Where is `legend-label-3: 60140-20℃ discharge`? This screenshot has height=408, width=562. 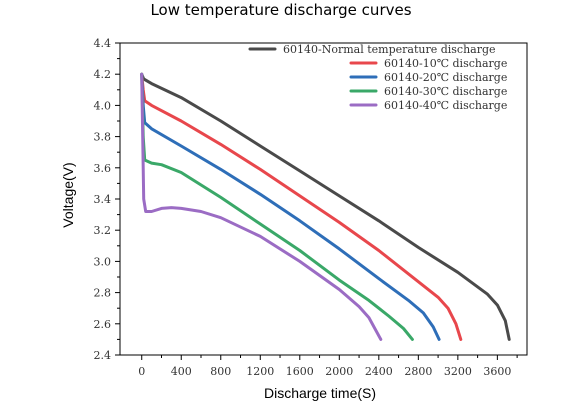
legend-label-3: 60140-20℃ discharge is located at coordinates (445, 77).